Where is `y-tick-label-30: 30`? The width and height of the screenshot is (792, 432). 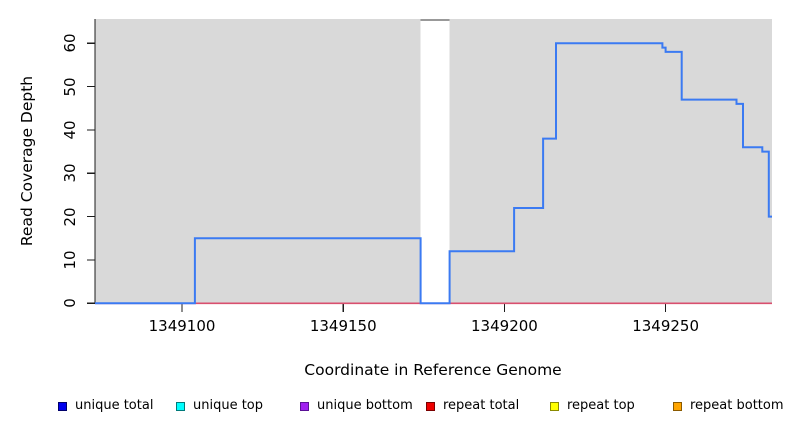 y-tick-label-30: 30 is located at coordinates (70, 173).